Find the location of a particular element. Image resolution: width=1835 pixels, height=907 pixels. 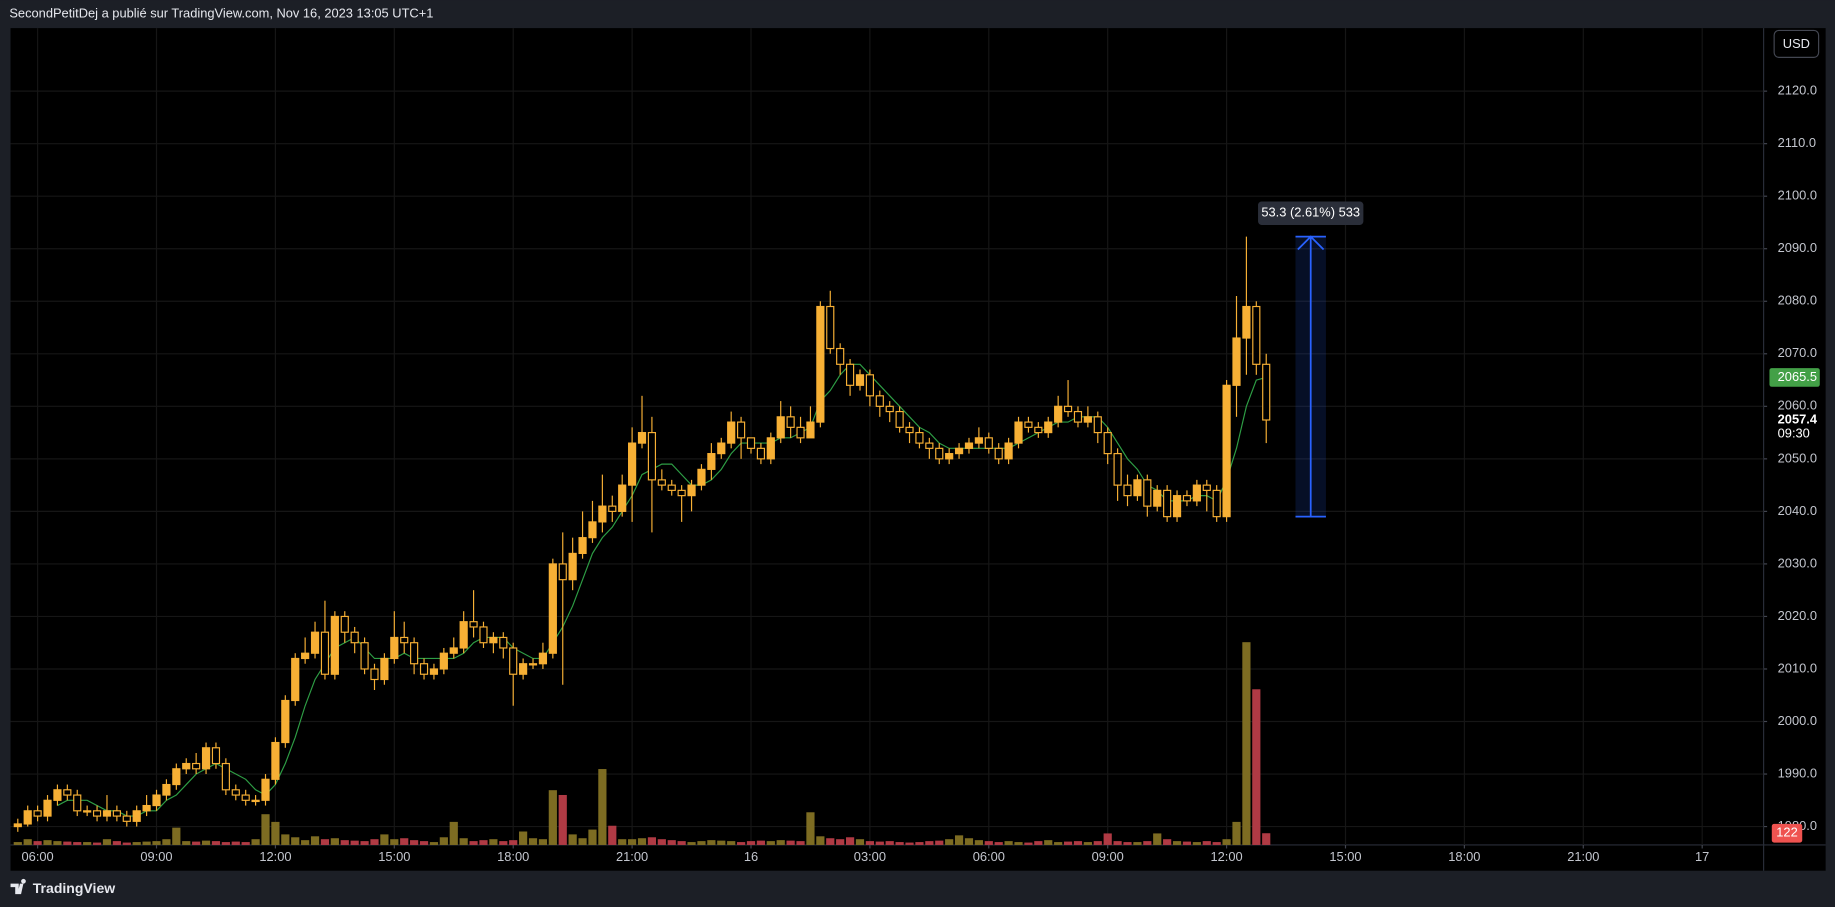

y-tick-label: 2050.0 is located at coordinates (1797, 457).